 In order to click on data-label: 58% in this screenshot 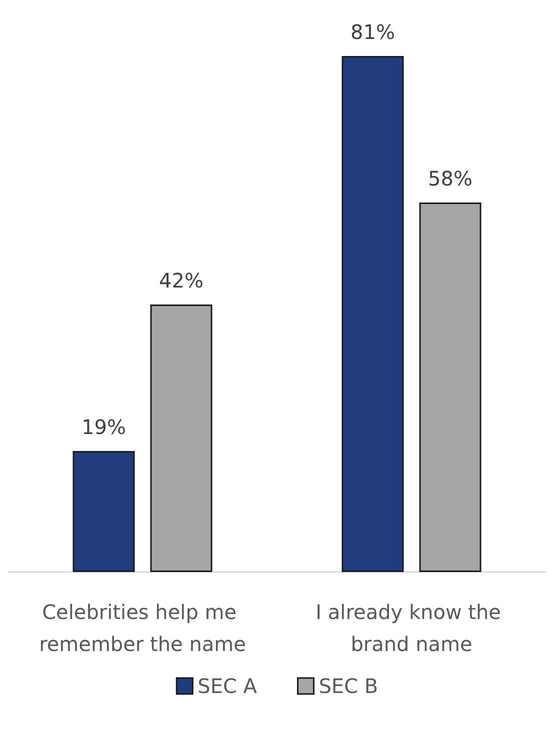, I will do `click(450, 178)`.